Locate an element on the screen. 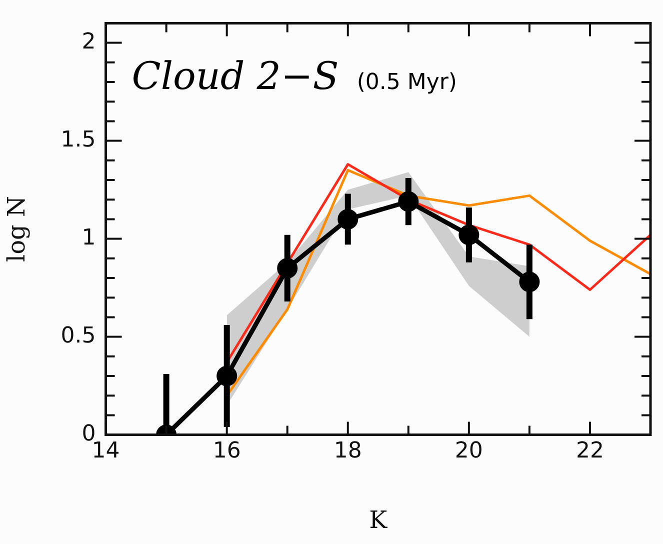 This screenshot has height=544, width=663. y-tick-label: 2 is located at coordinates (89, 42).